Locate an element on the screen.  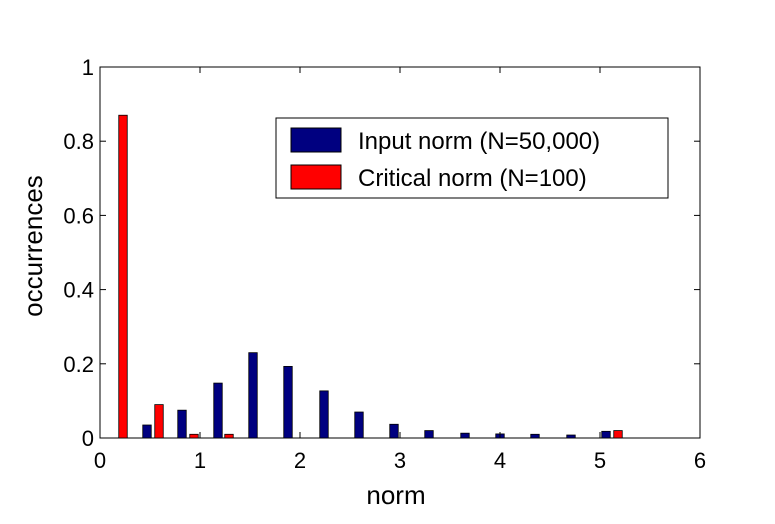
x-axis-label: norm is located at coordinates (395, 495).